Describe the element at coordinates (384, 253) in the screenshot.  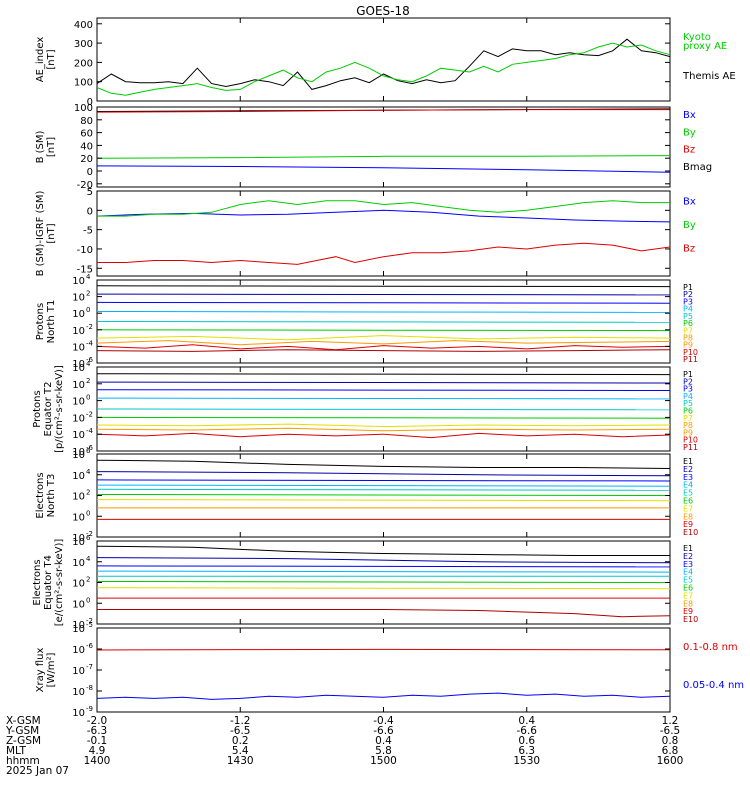
I see `series-bz` at that location.